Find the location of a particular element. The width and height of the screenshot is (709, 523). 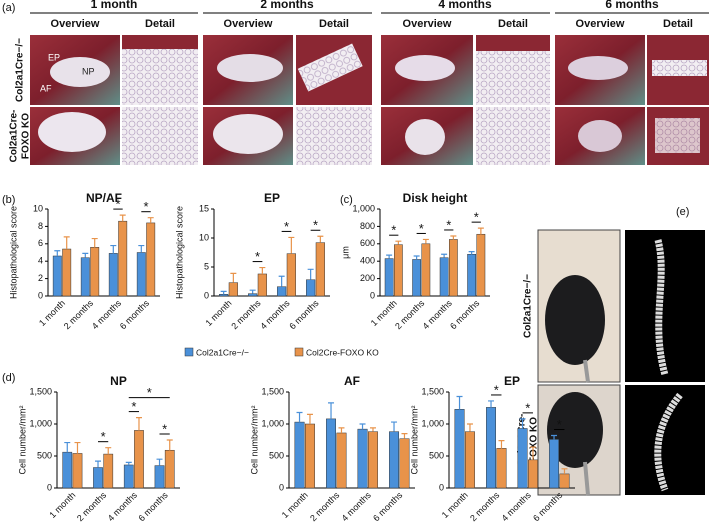

chart-title: NP is located at coordinates (118, 381).